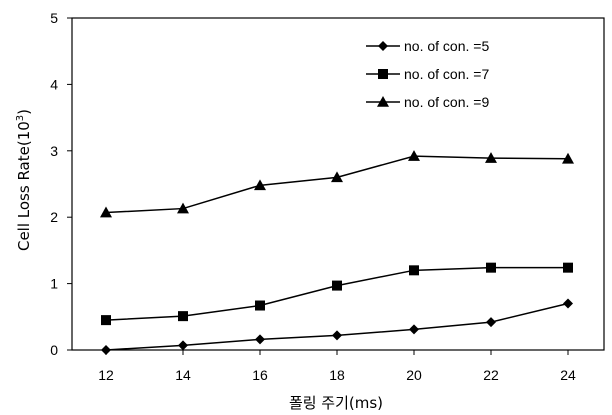 This screenshot has height=415, width=612. I want to click on x-tick-label: 18, so click(337, 375).